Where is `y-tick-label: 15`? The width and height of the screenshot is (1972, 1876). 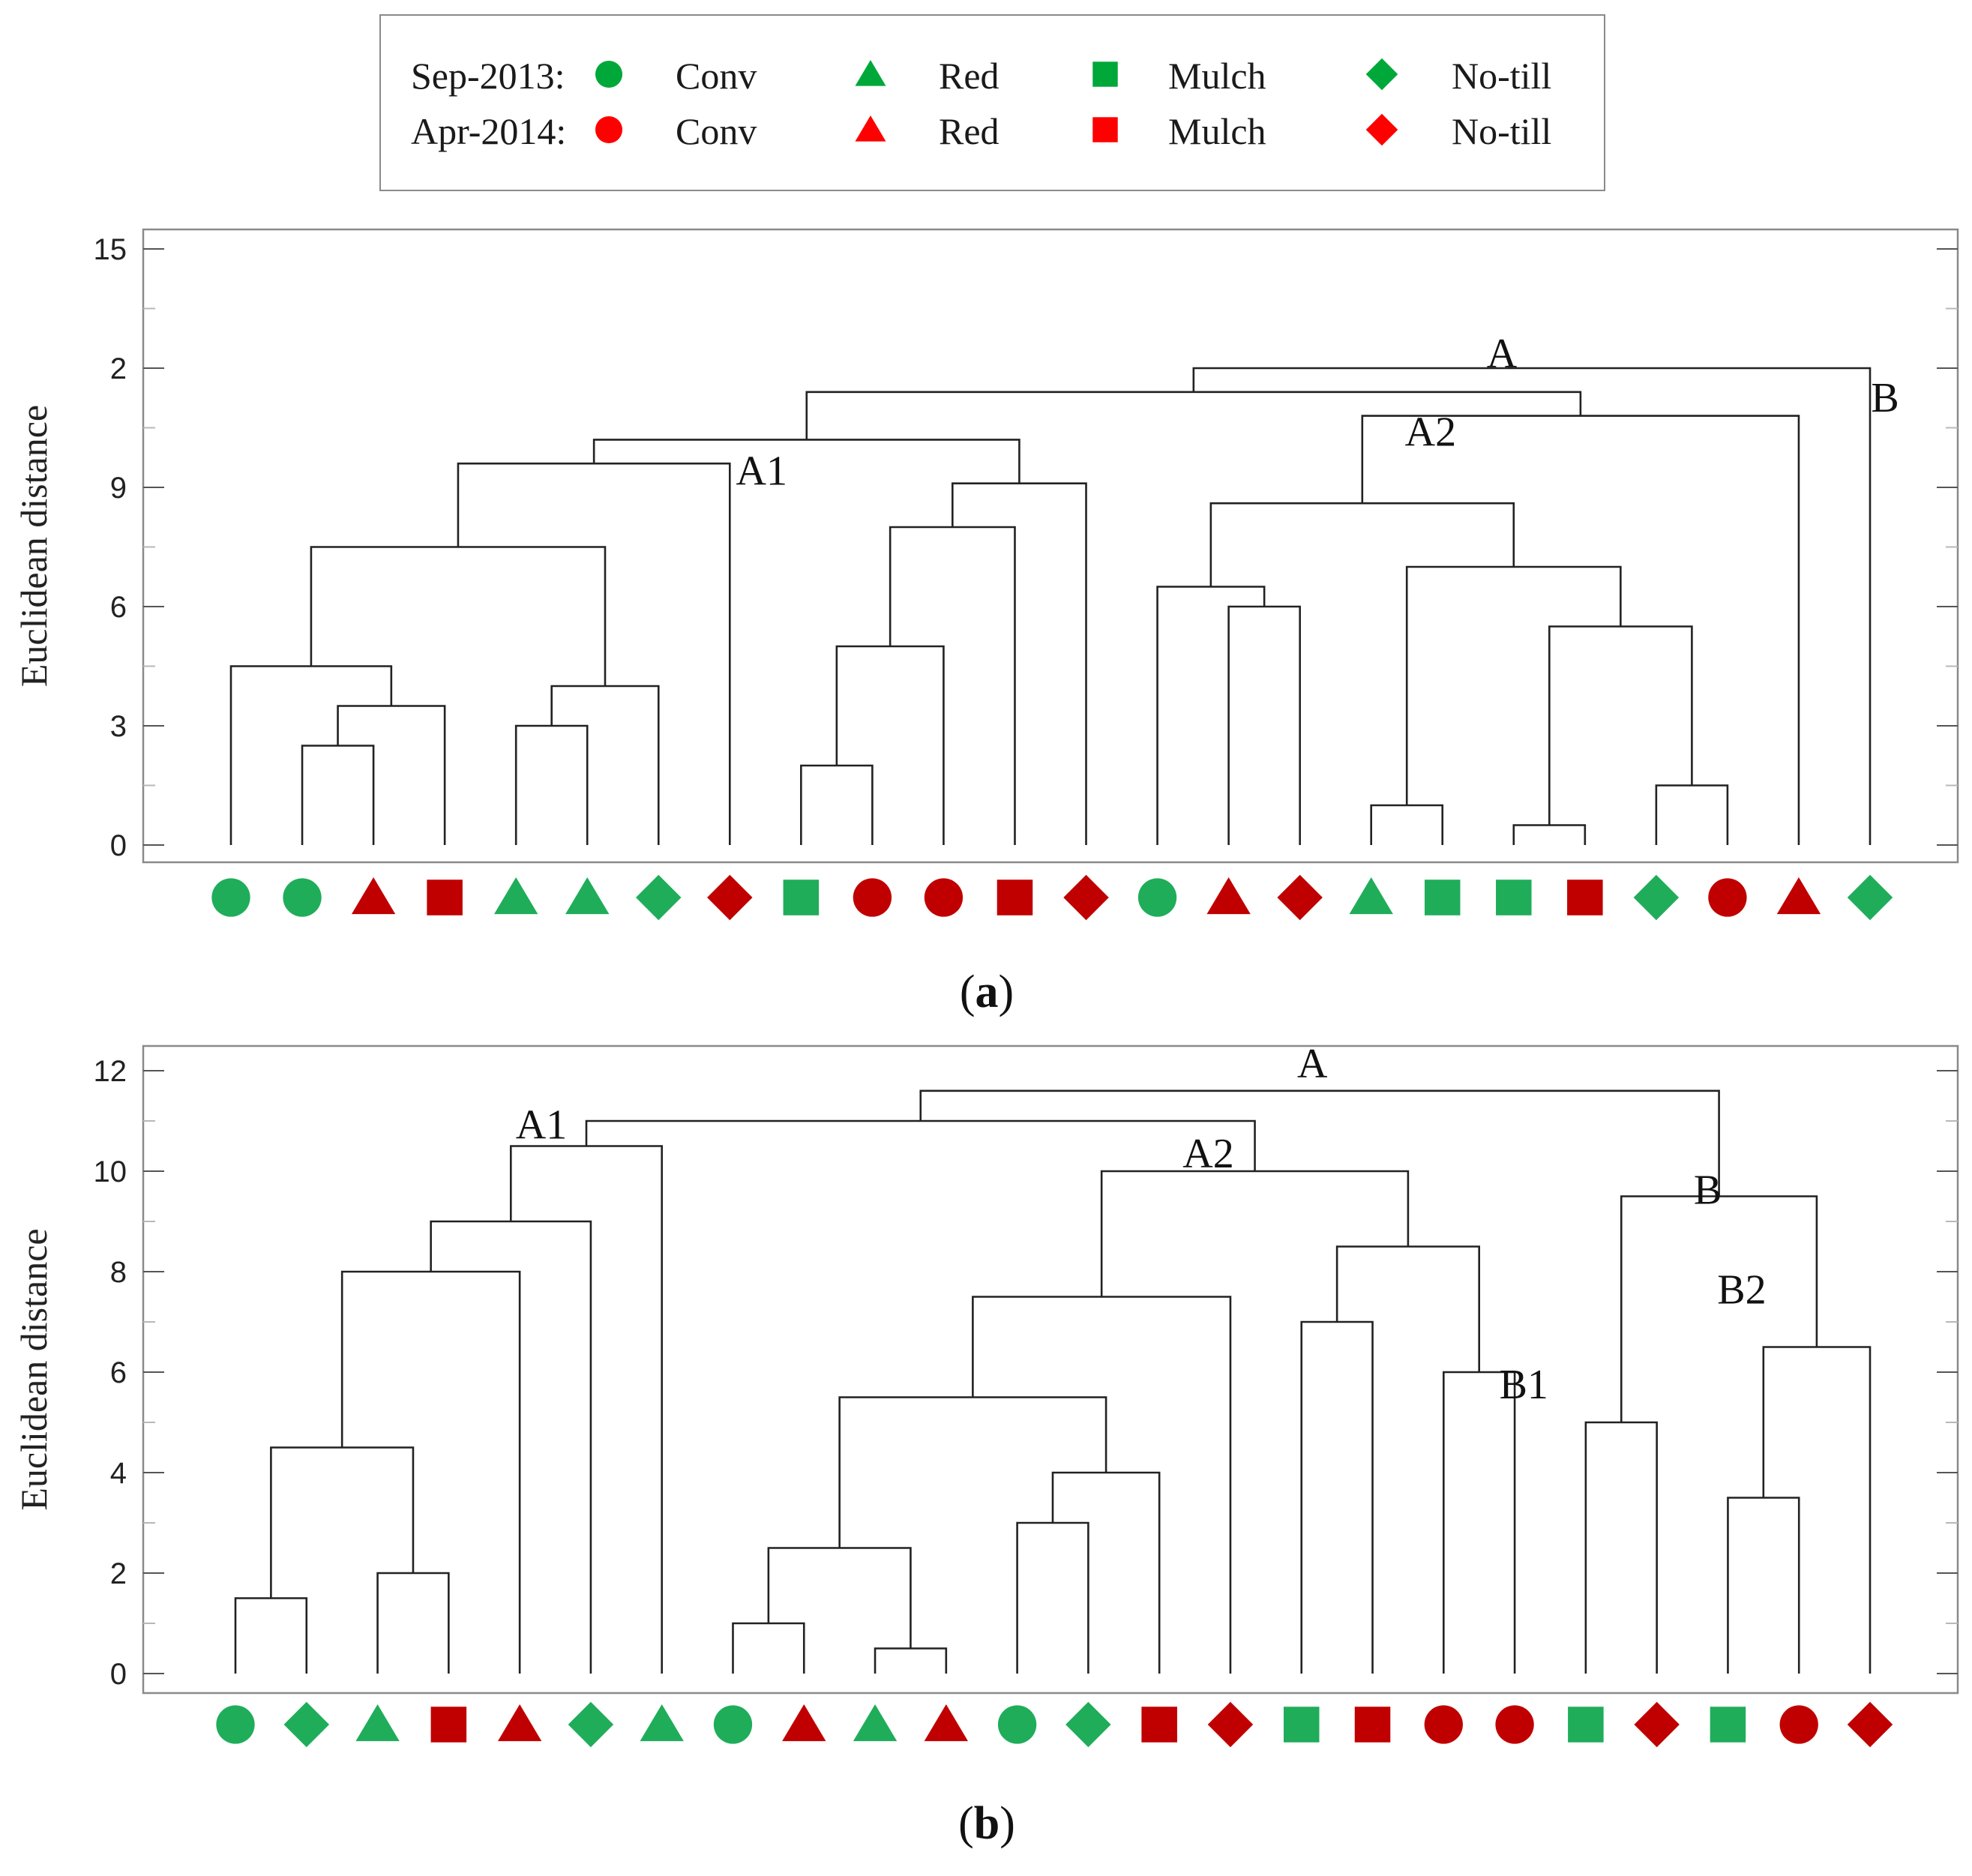
y-tick-label: 15 is located at coordinates (110, 250).